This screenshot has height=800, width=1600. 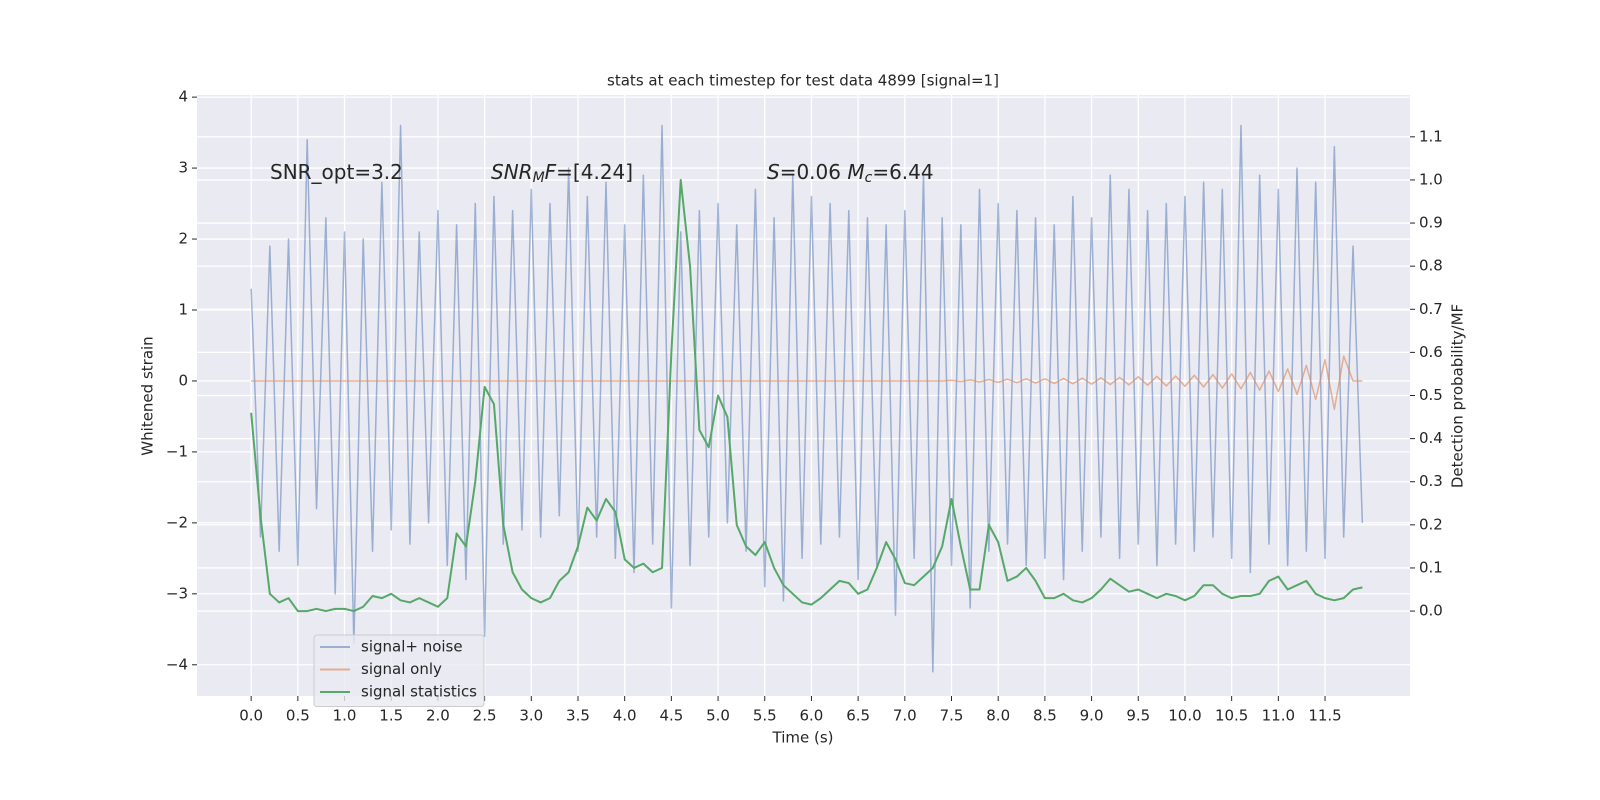 What do you see at coordinates (952, 716) in the screenshot?
I see `x-tick-label: 7.5` at bounding box center [952, 716].